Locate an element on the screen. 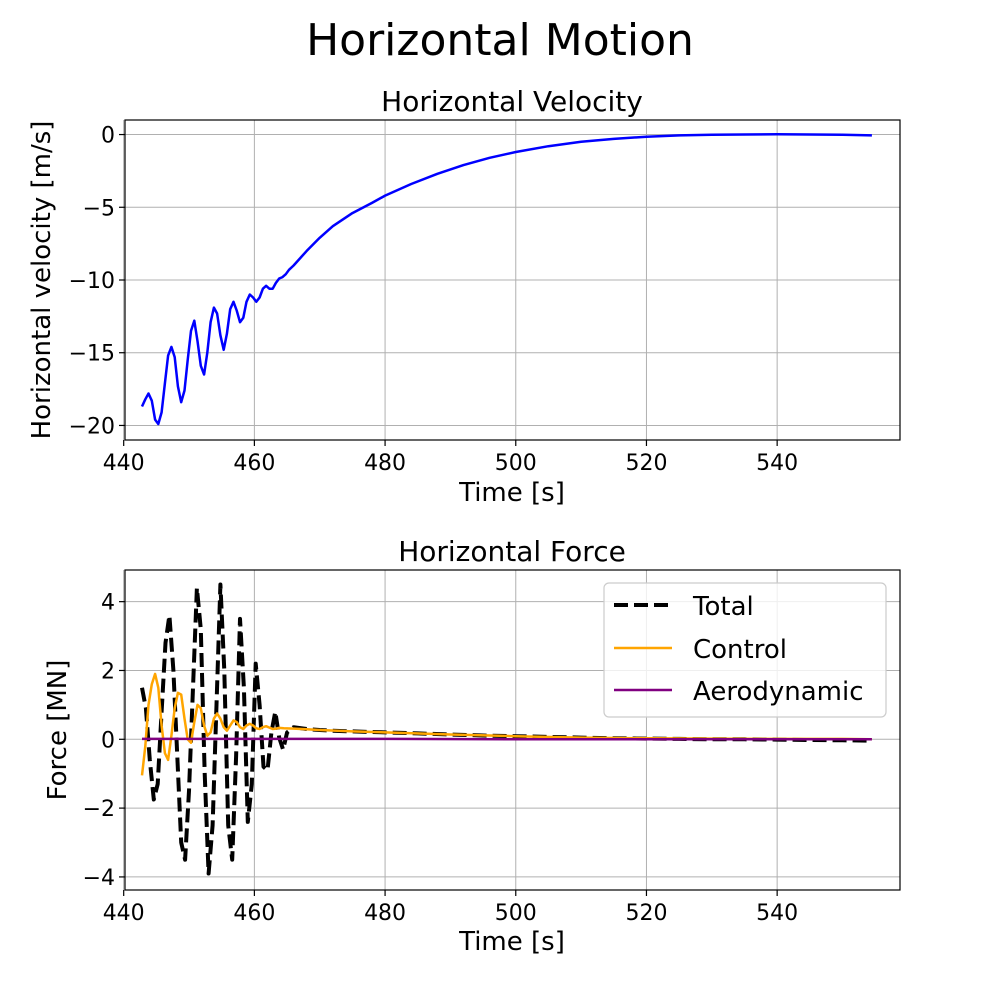 The width and height of the screenshot is (1000, 1000). control-series-line is located at coordinates (506, 724).